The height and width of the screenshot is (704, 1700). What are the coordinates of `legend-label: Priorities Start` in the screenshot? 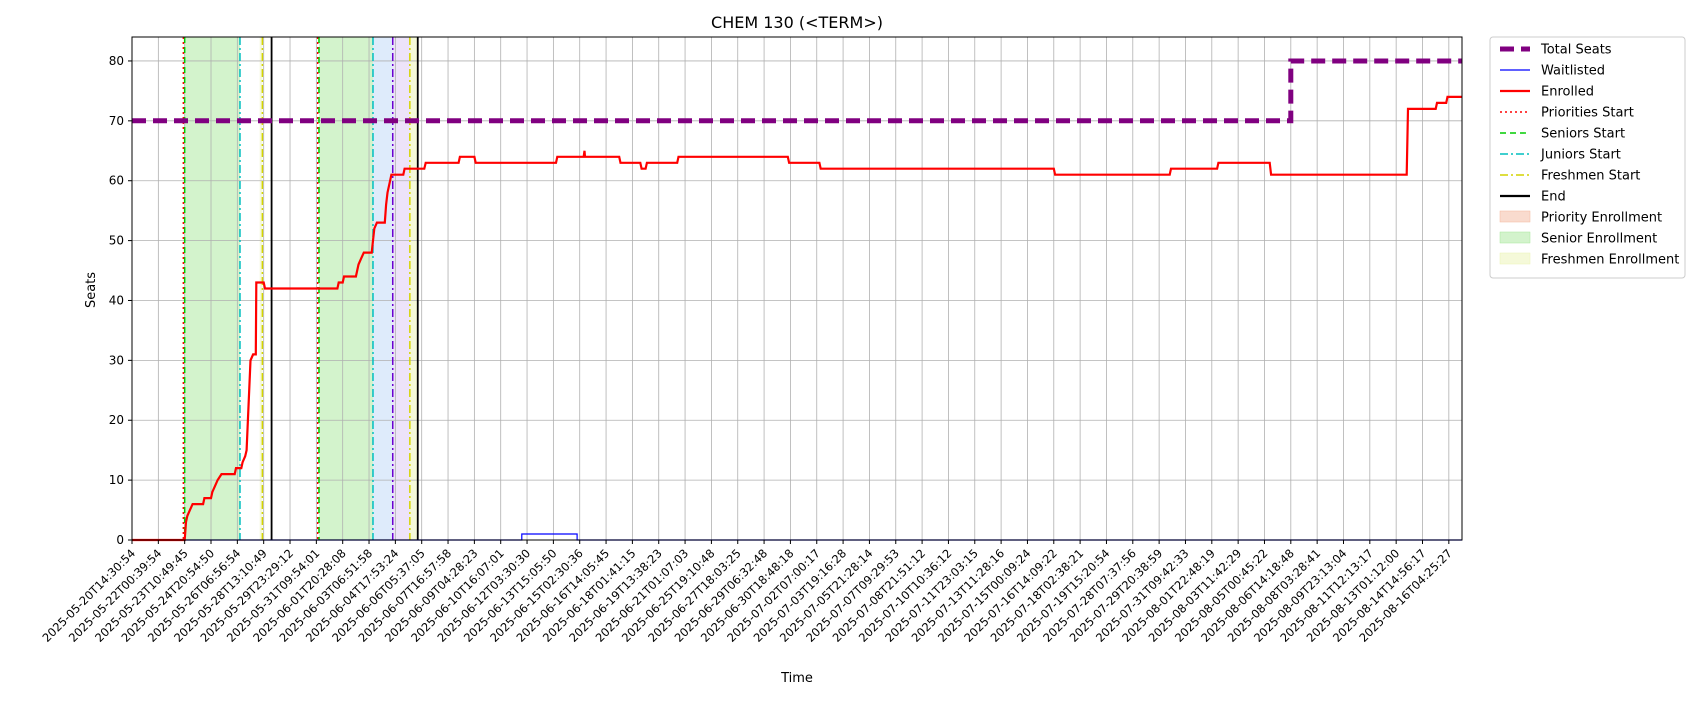 It's located at (1587, 113).